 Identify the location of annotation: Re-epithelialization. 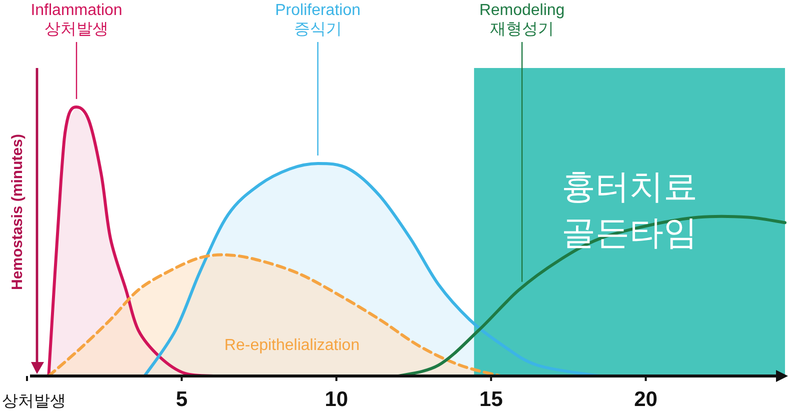
(292, 345).